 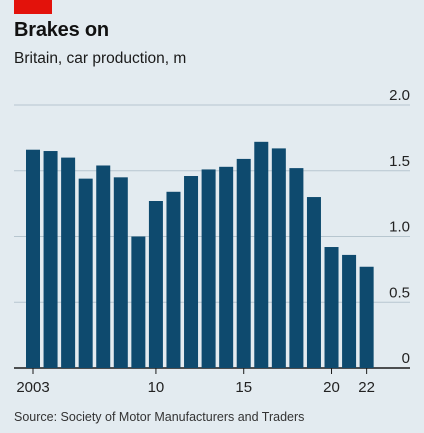 I want to click on bar-2011, so click(x=173, y=279).